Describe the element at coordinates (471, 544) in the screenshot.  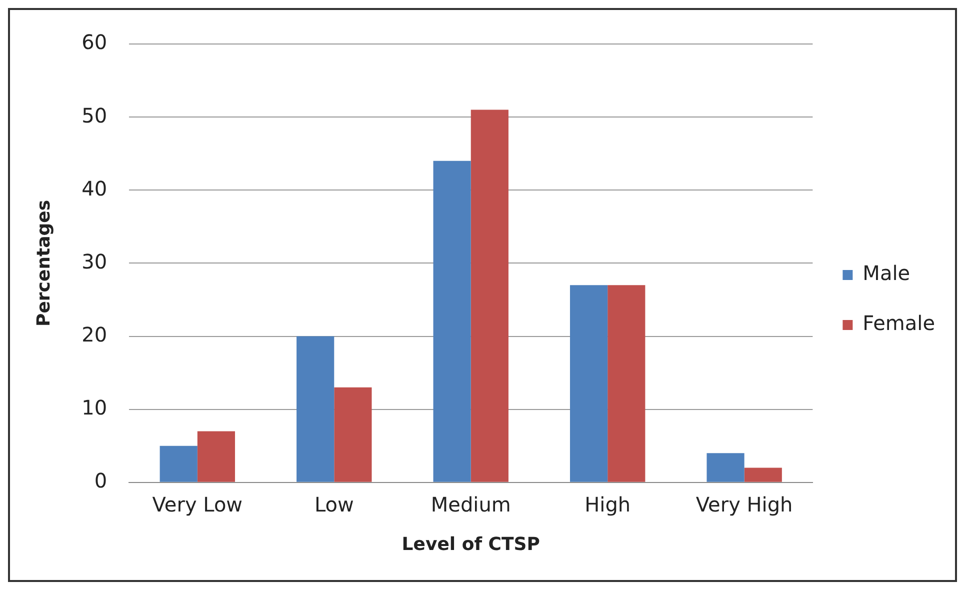
I see `x-axis-title: Level of CTSP` at that location.